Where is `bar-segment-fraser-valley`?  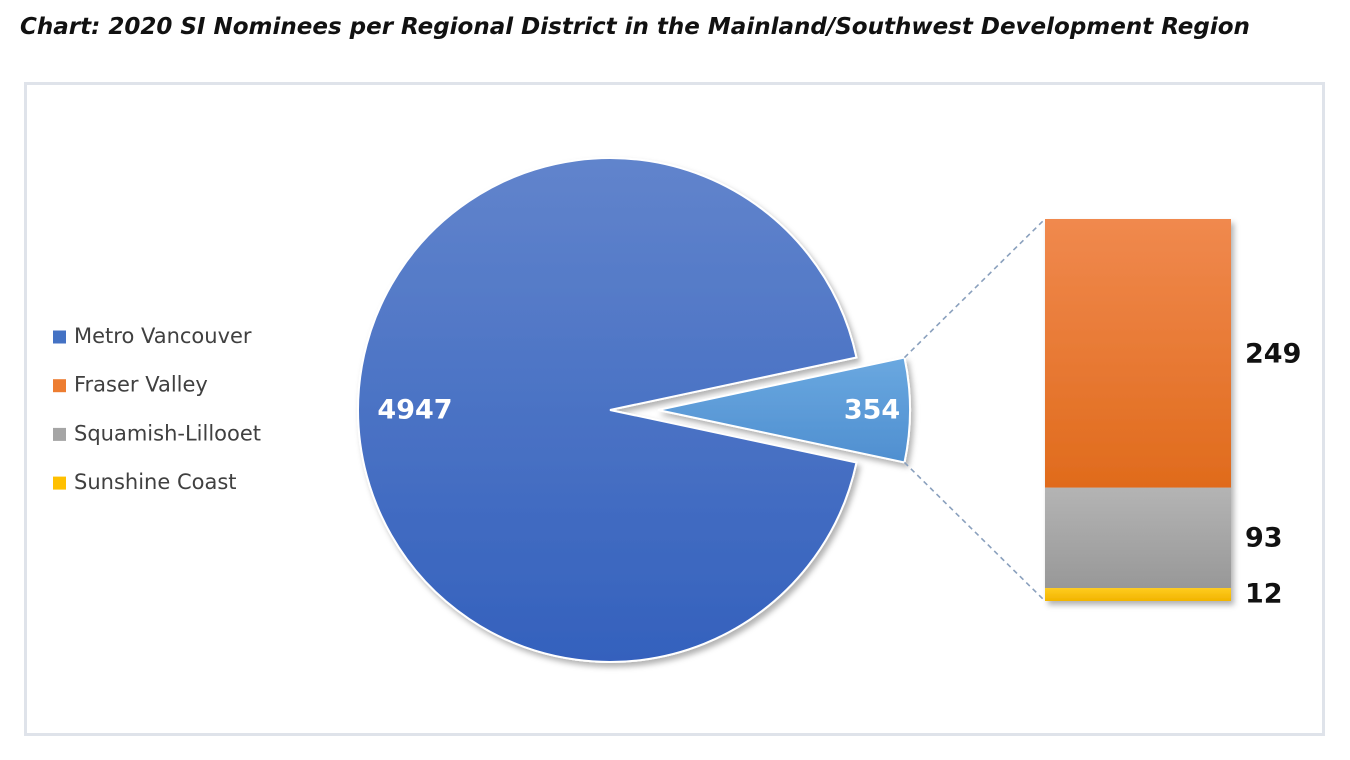
bar-segment-fraser-valley is located at coordinates (1138, 353).